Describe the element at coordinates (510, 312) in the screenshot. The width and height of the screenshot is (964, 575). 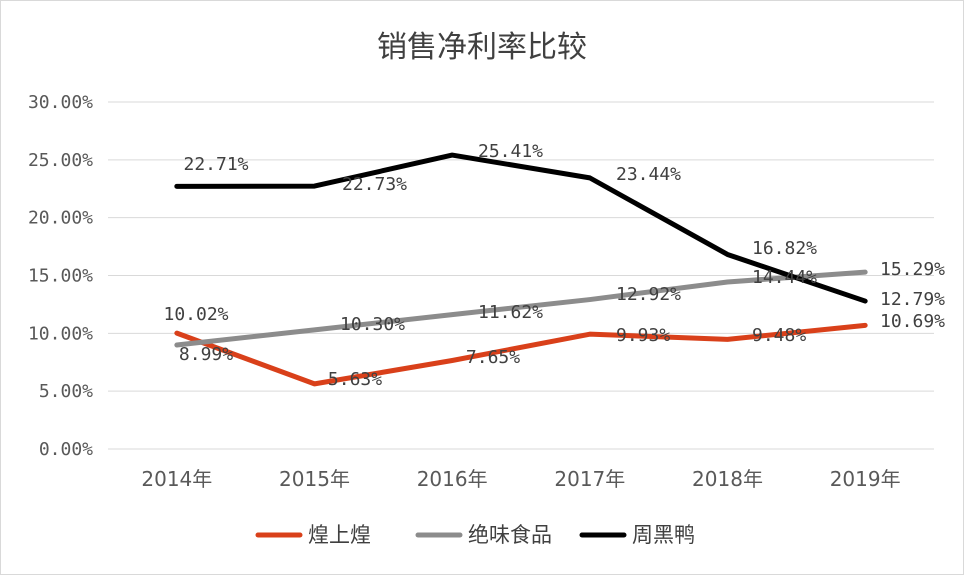
I see `data-label: 11.62%` at that location.